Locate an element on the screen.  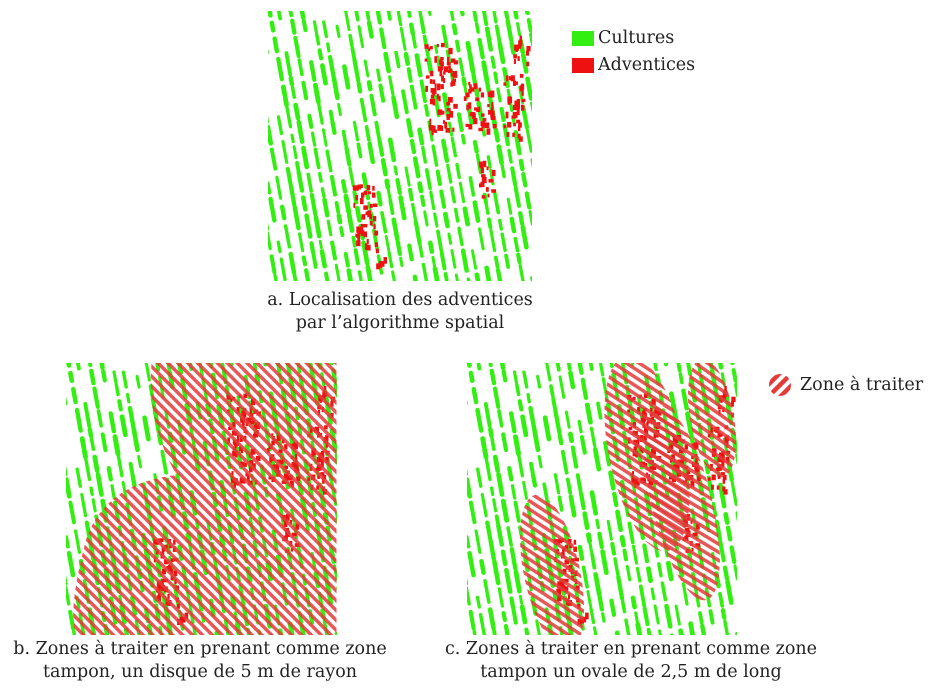
diagonal-stripes-disc-icon is located at coordinates (780, 385).